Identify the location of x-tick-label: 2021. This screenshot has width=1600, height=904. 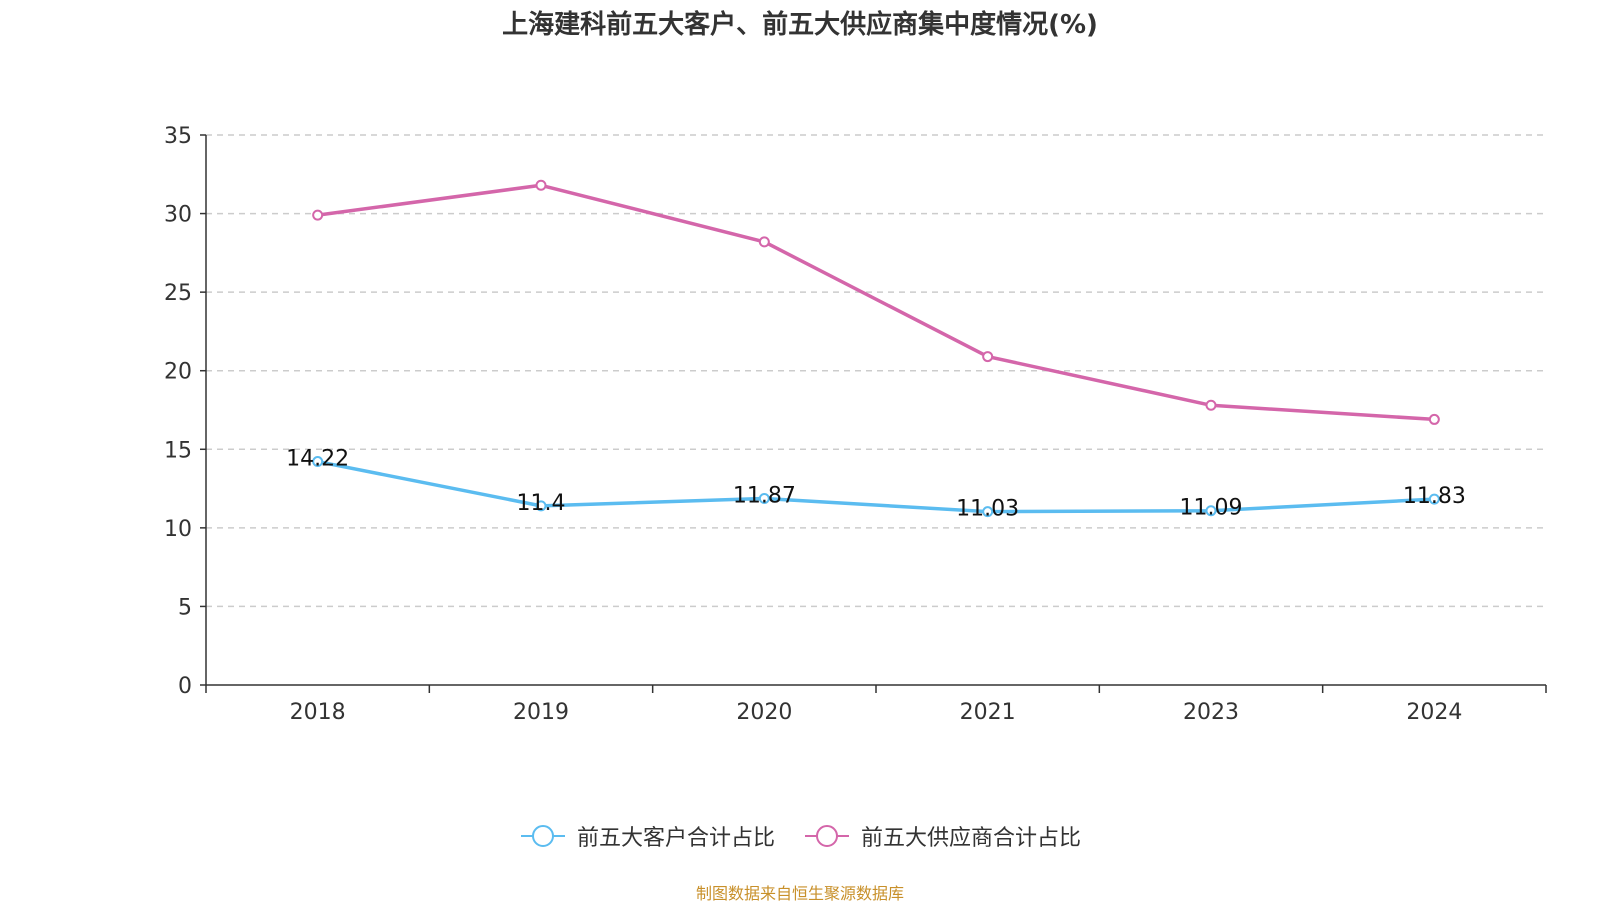
(988, 712).